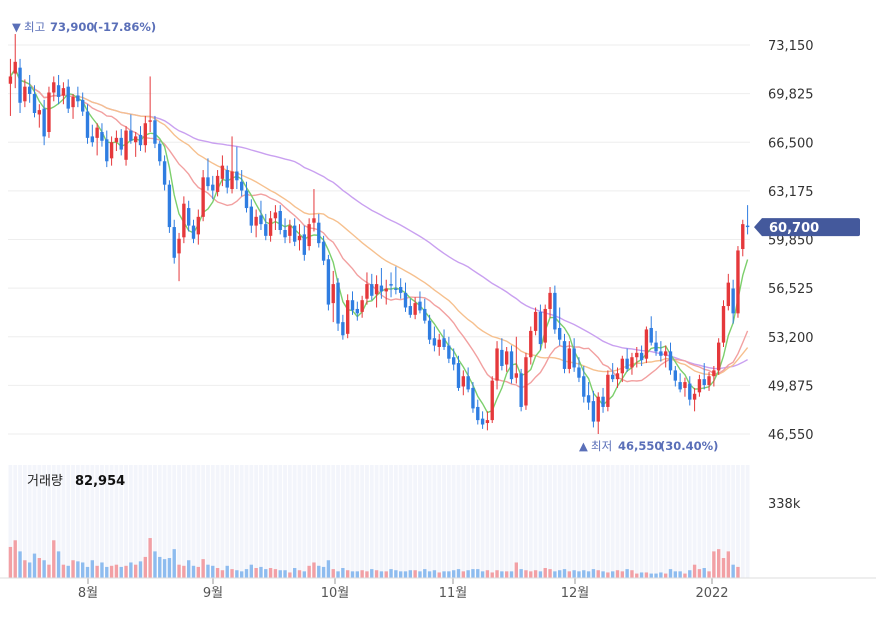  What do you see at coordinates (374, 558) in the screenshot?
I see `volume-bar-series` at bounding box center [374, 558].